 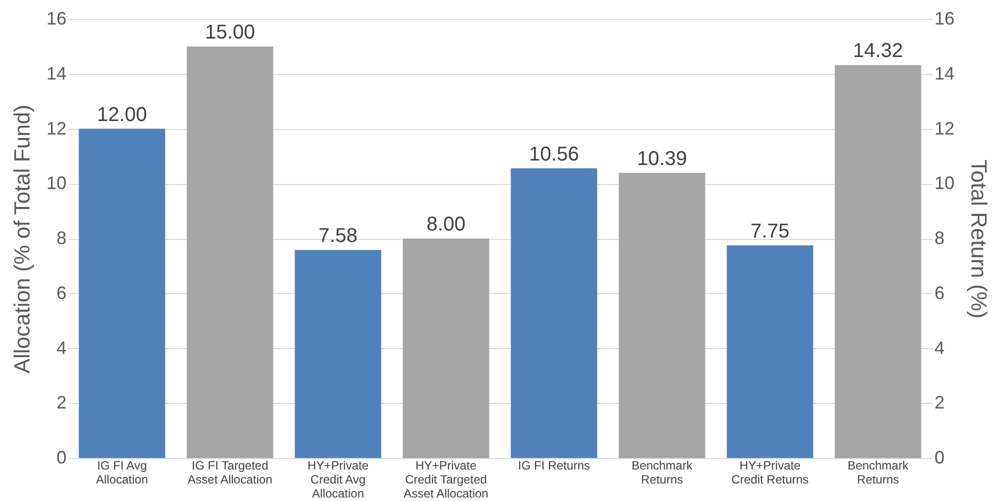 What do you see at coordinates (554, 465) in the screenshot?
I see `x-tick-label: IG FI Returns` at bounding box center [554, 465].